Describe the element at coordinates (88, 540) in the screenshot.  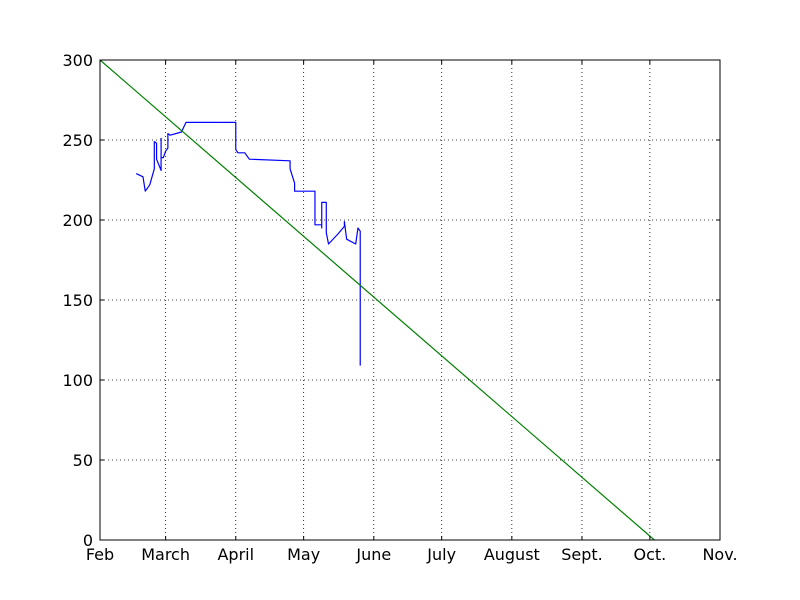
I see `y-tick-label: 0` at that location.